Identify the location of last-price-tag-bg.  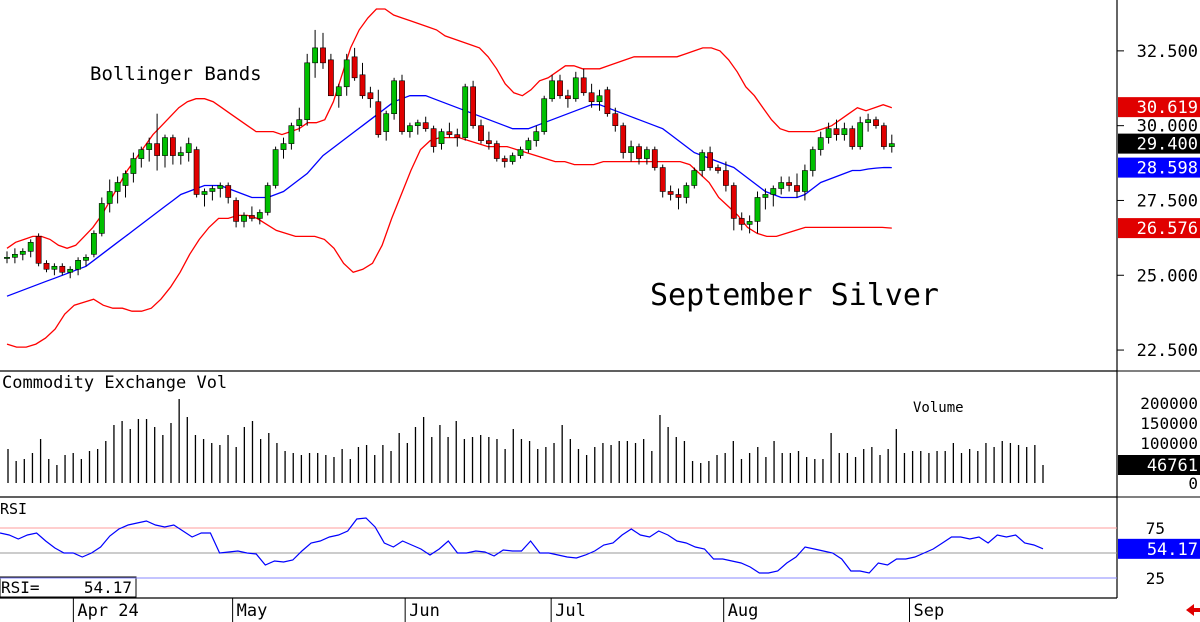
(1159, 143).